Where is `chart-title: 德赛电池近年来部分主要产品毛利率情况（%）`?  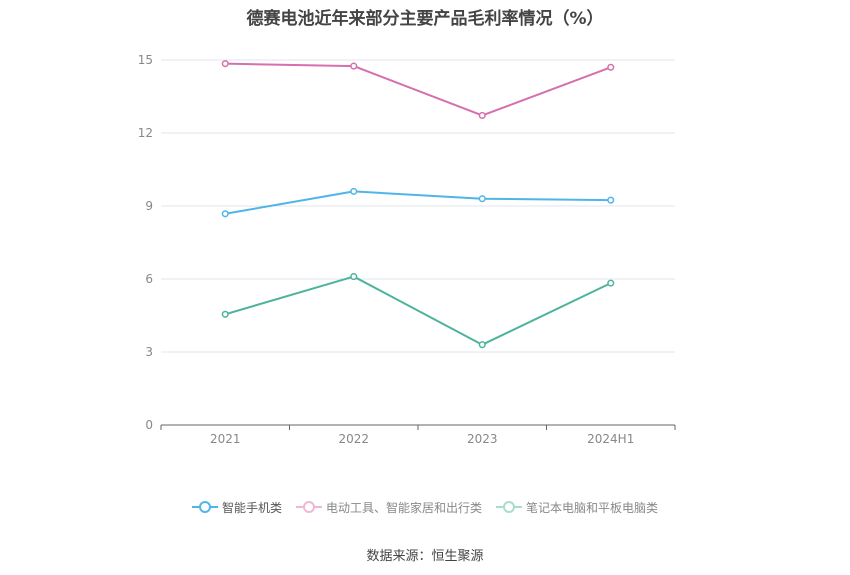 chart-title: 德赛电池近年来部分主要产品毛利率情况（%） is located at coordinates (425, 19).